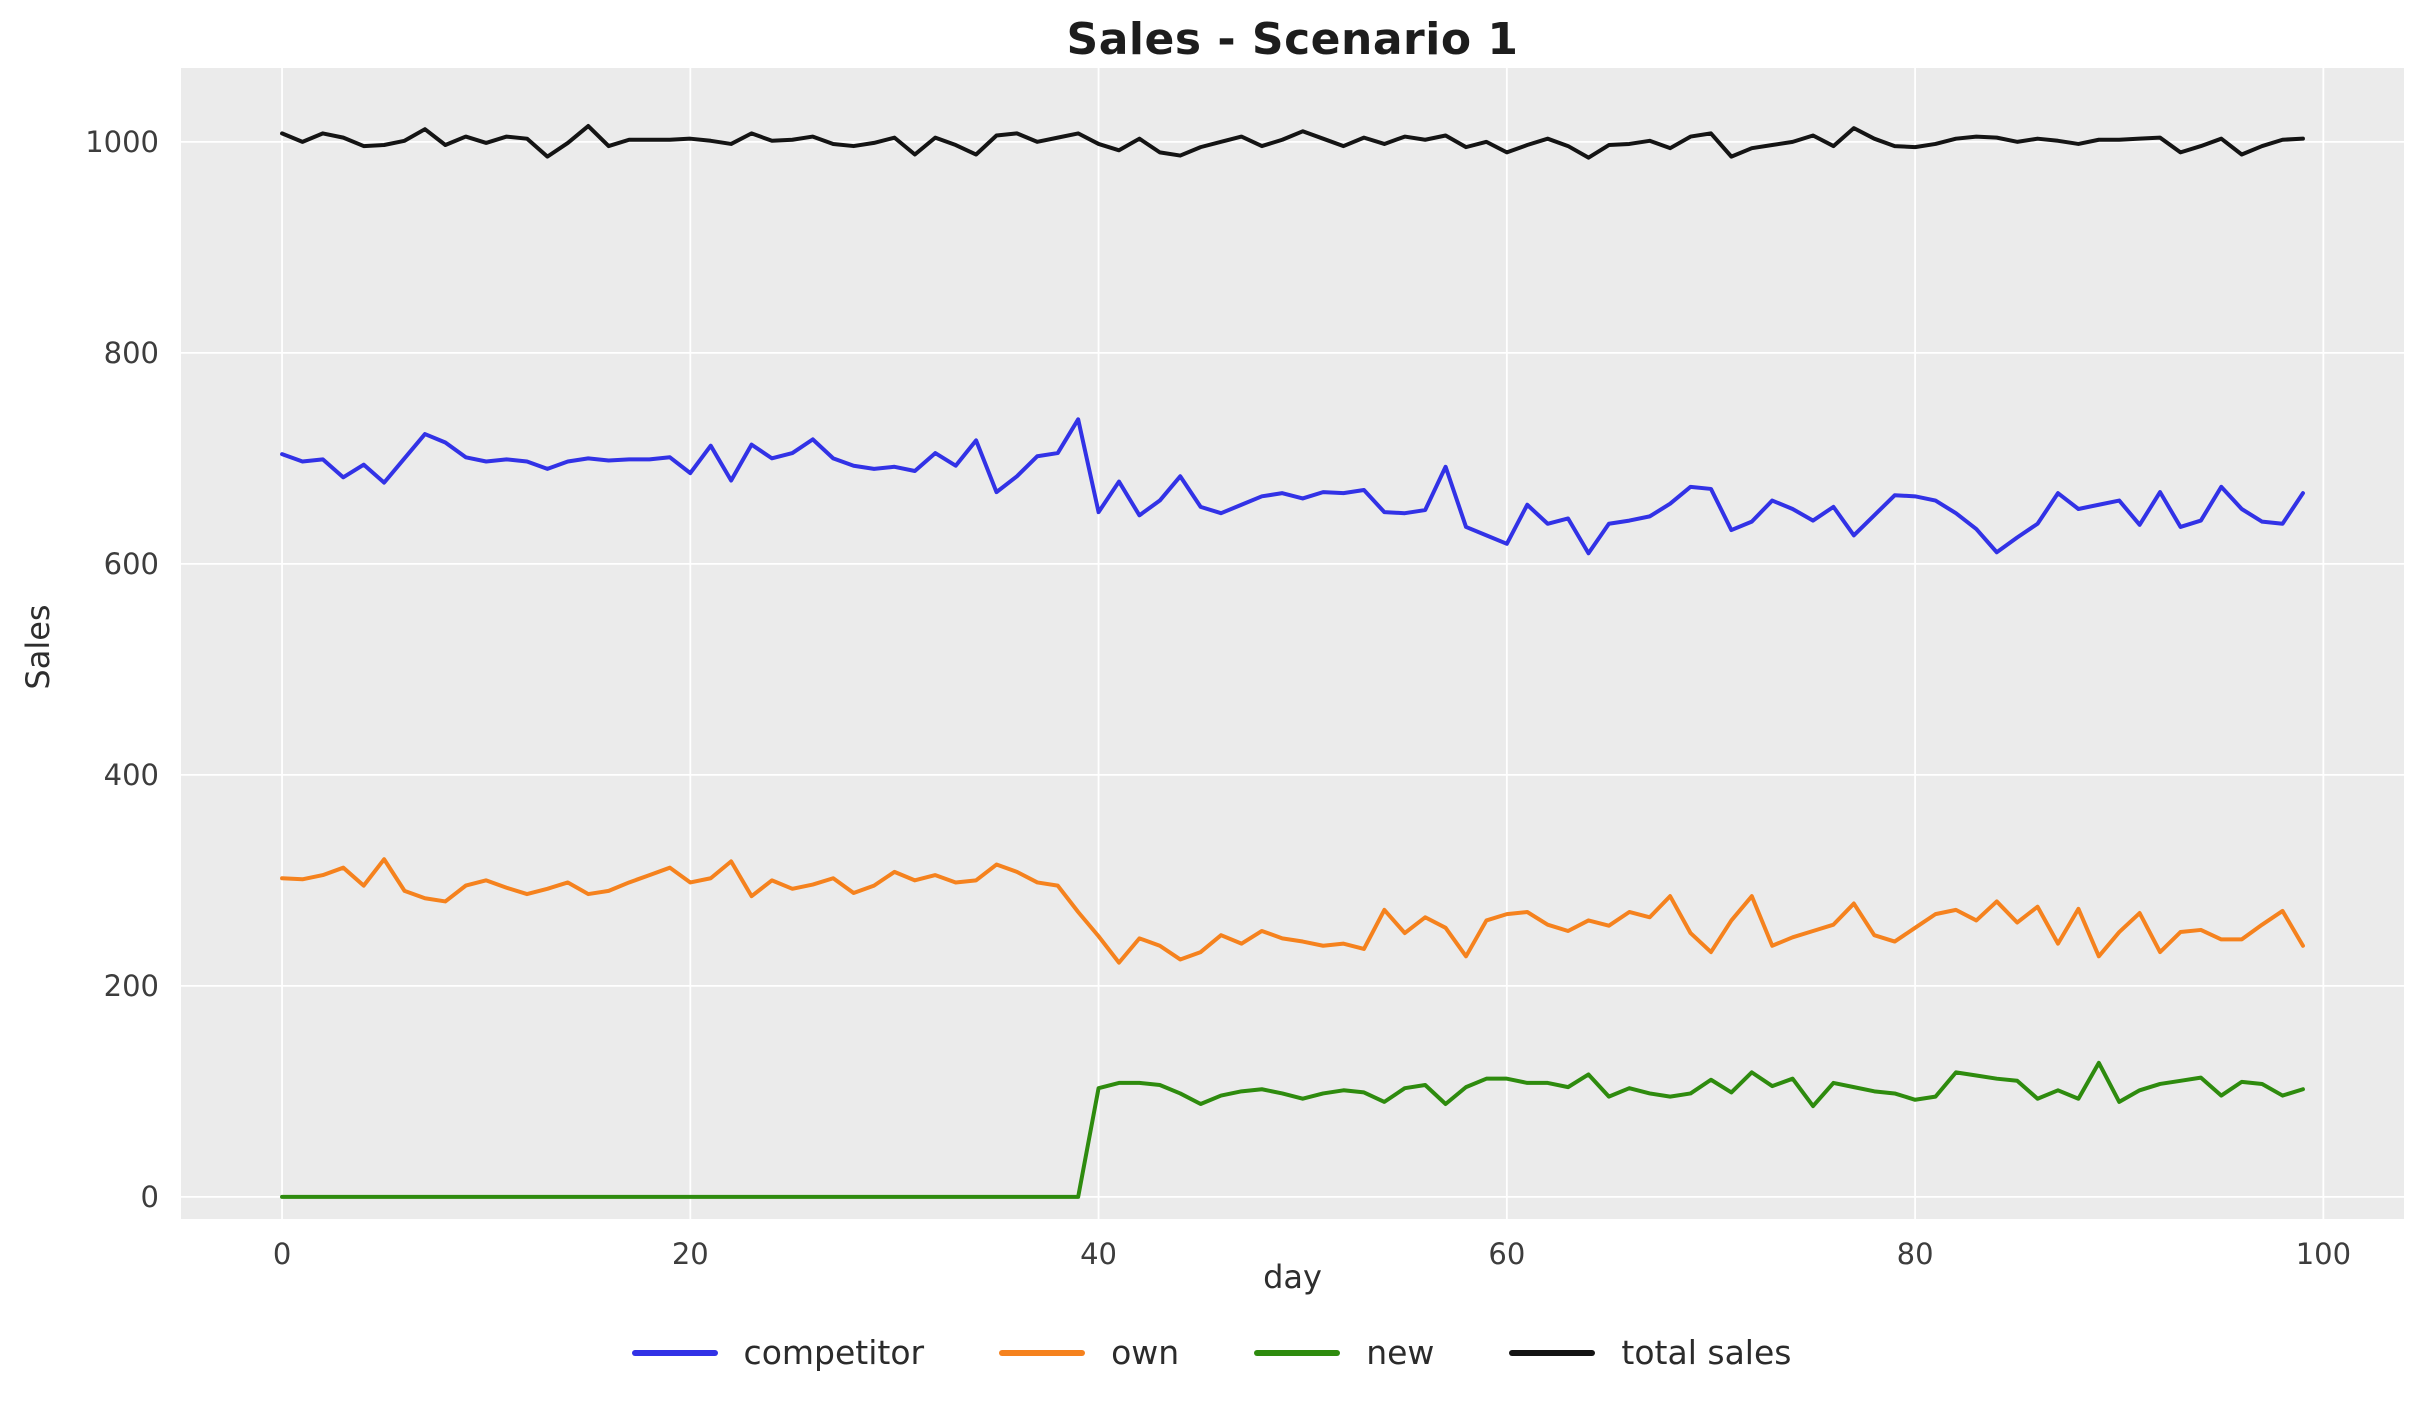 This screenshot has height=1423, width=2423. Describe the element at coordinates (1706, 1352) in the screenshot. I see `legend-label-total-sales: total sales` at that location.